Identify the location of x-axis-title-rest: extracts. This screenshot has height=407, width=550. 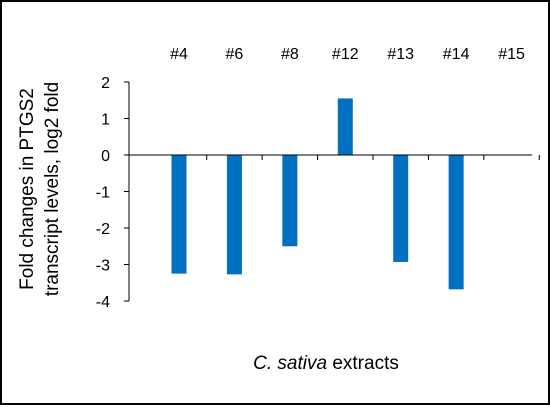
(363, 363).